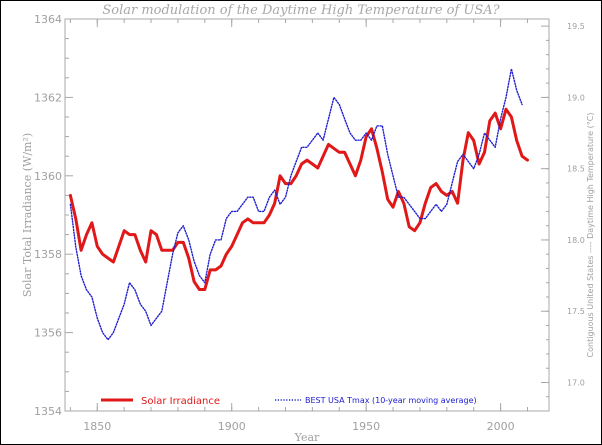  What do you see at coordinates (27, 215) in the screenshot?
I see `y-axis-label: Solar Total Irradiance (W/m²)` at bounding box center [27, 215].